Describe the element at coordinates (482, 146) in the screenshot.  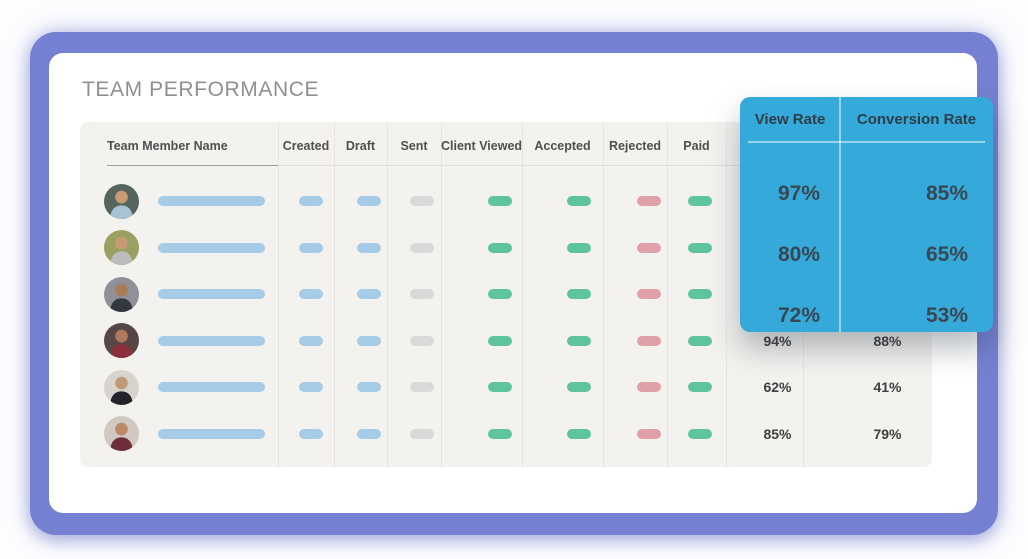
I see `column-header-client_viewed: Client Viewed` at that location.